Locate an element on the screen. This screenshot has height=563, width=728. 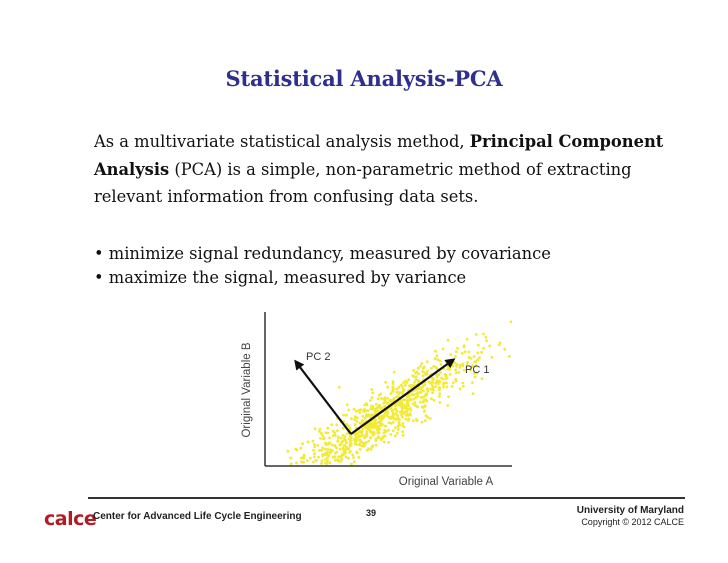
paragraph-bold-term: Principal Component Analysis is located at coordinates (379, 155).